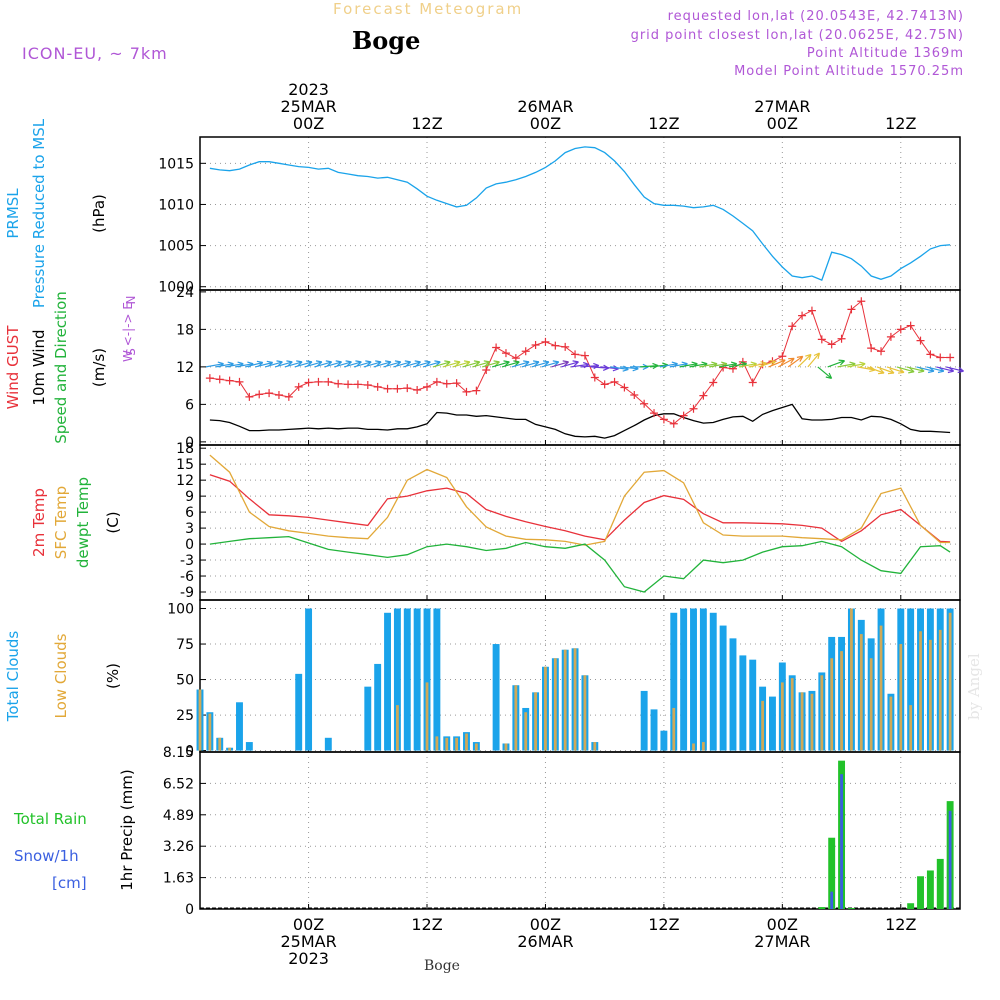 The width and height of the screenshot is (1000, 1000). I want to click on y-tick-label: -6, so click(187, 577).